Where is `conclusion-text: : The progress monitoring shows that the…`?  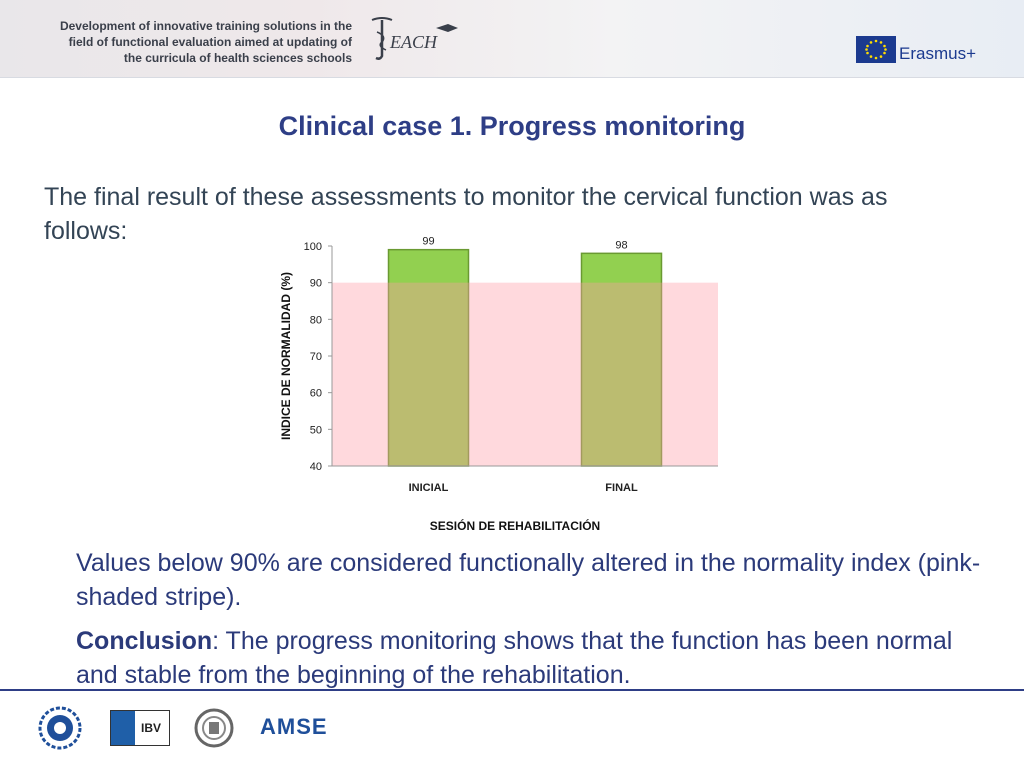
conclusion-text: : The progress monitoring shows that the… is located at coordinates (514, 658).